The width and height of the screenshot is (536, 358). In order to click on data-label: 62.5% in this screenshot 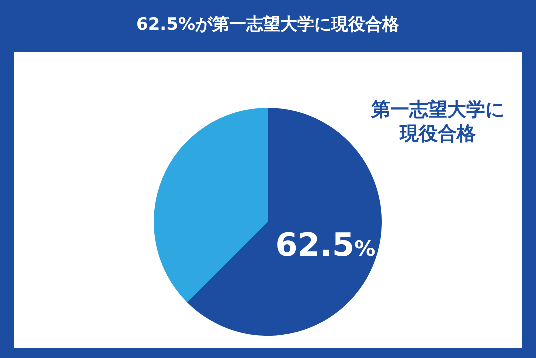, I will do `click(326, 245)`.